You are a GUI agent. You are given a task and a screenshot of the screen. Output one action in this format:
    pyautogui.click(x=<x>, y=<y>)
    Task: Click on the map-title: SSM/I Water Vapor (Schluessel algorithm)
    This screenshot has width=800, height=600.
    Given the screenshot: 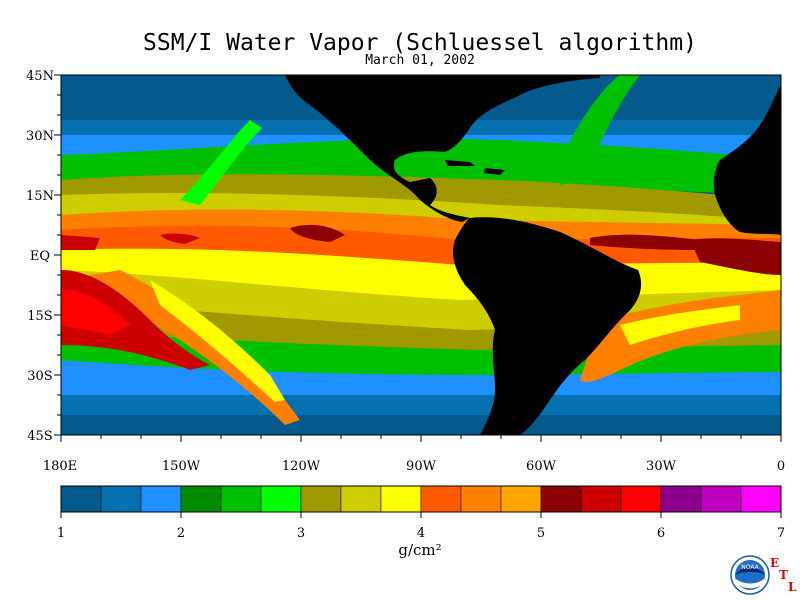 What is the action you would take?
    pyautogui.click(x=420, y=43)
    